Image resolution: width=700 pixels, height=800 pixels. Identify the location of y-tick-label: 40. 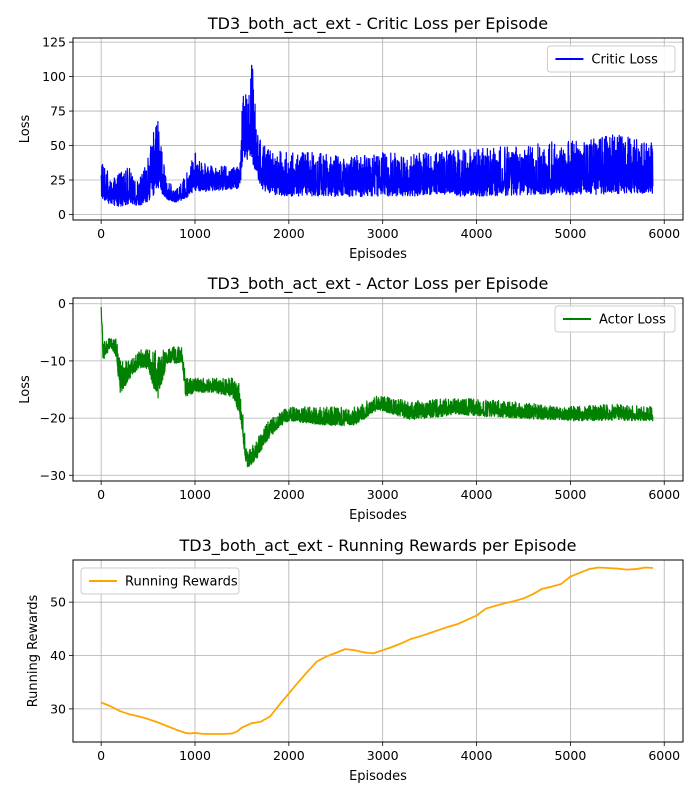
(58, 655).